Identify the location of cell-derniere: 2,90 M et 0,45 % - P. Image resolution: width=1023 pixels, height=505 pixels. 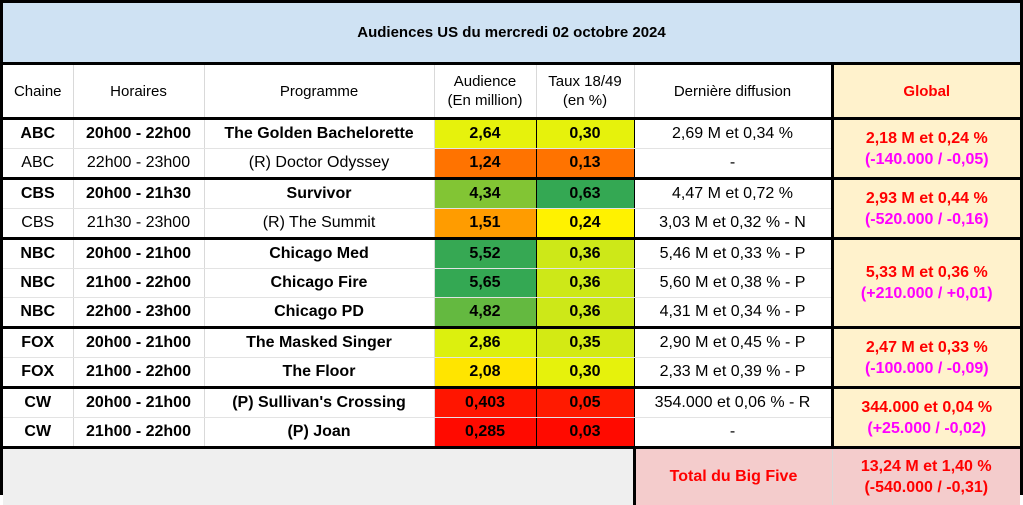
(733, 343).